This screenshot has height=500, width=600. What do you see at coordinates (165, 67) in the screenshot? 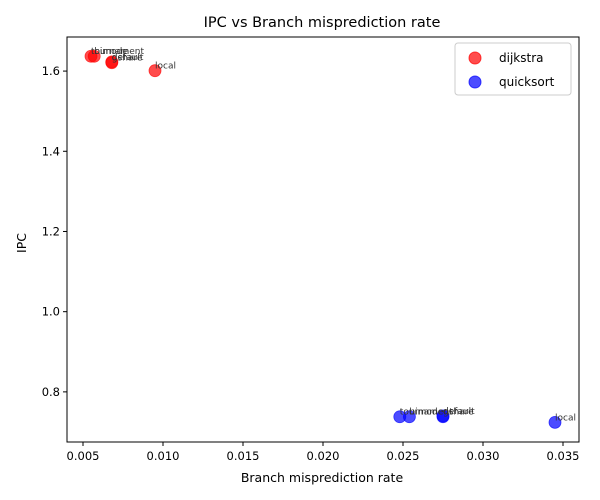
I see `point-label-dijkstra-local: local` at bounding box center [165, 67].